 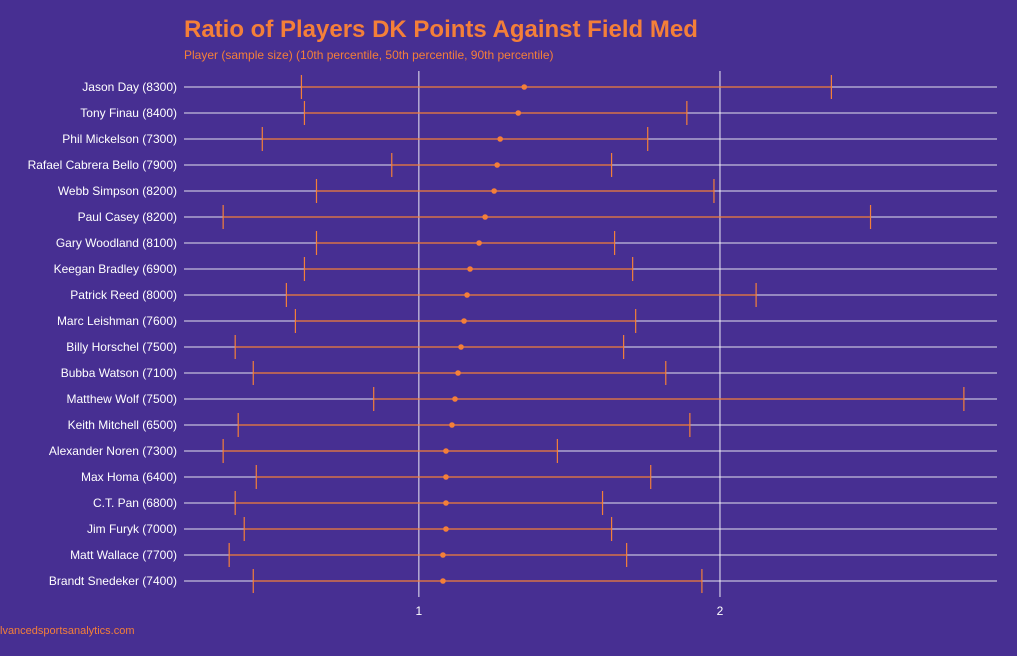 What do you see at coordinates (119, 139) in the screenshot?
I see `player-label: Phil Mickelson (7300)` at bounding box center [119, 139].